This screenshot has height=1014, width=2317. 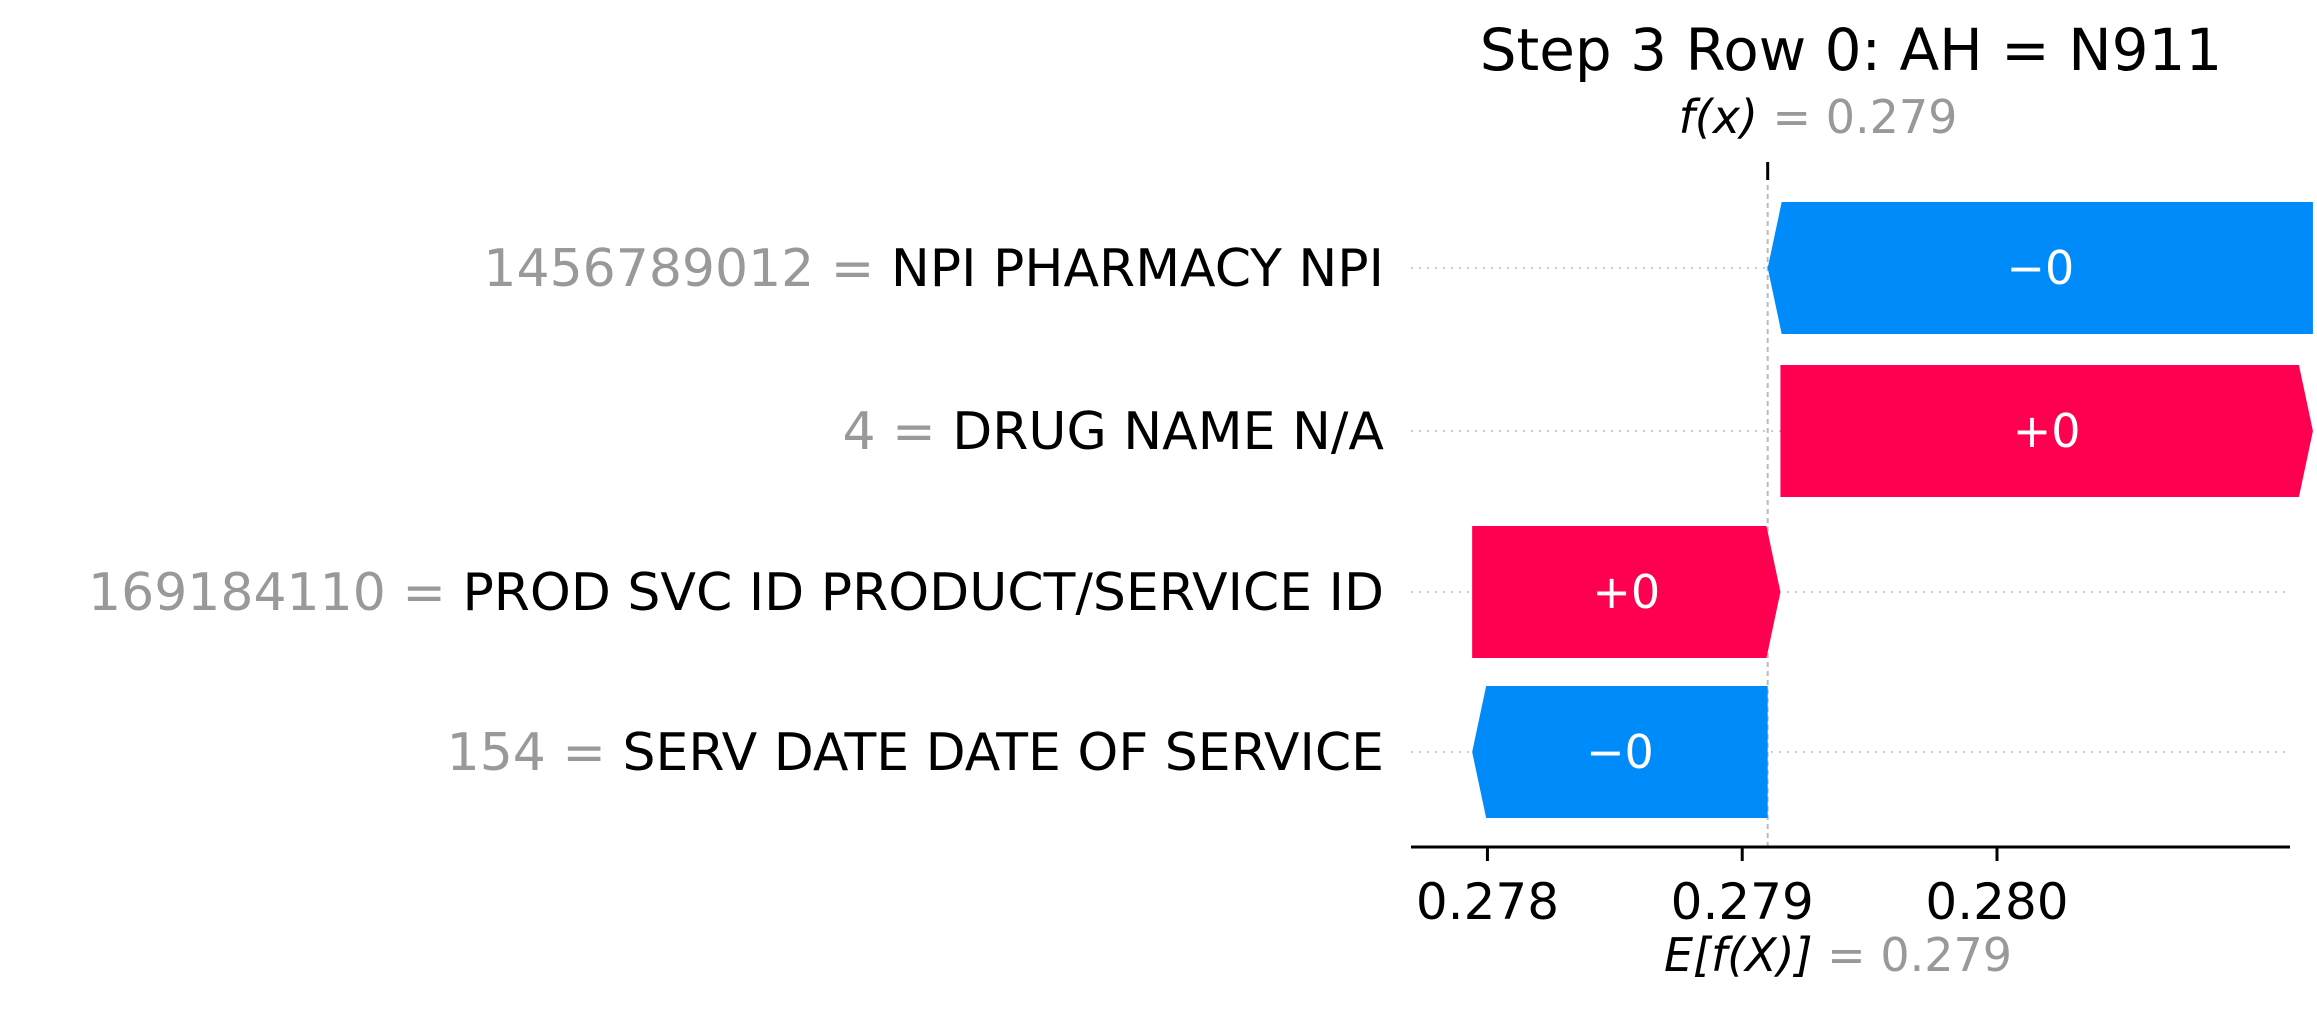 I want to click on efx-value: 0.279, so click(x=1946, y=955).